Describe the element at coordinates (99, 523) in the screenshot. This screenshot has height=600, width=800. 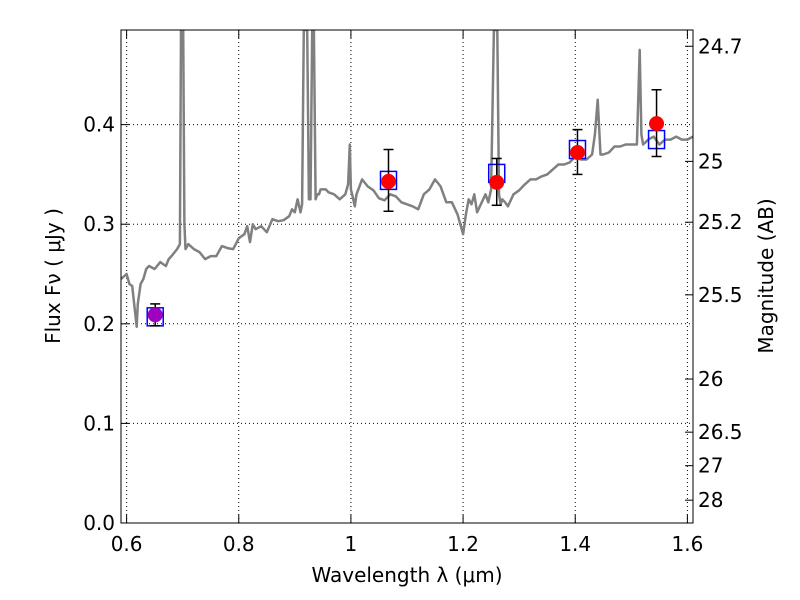
I see `y-tick-label: 0.0` at that location.